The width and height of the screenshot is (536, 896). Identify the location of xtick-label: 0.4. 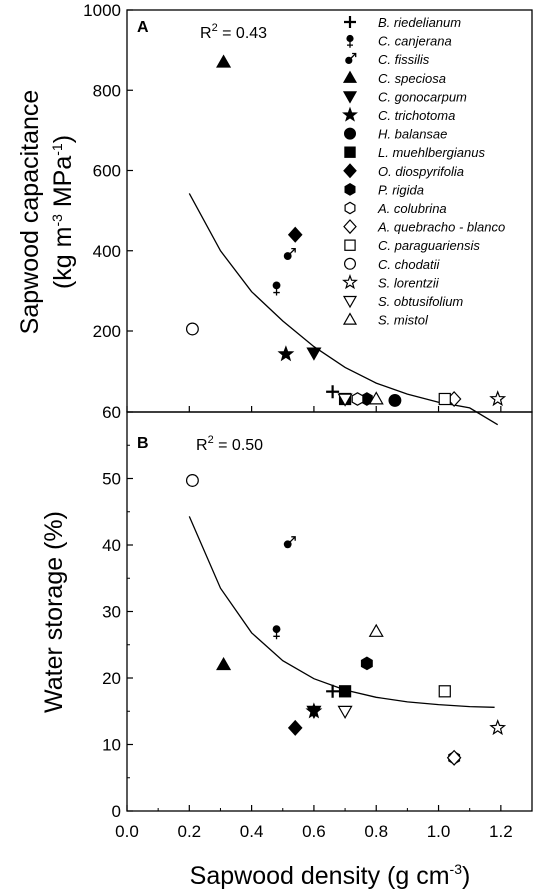
(252, 831).